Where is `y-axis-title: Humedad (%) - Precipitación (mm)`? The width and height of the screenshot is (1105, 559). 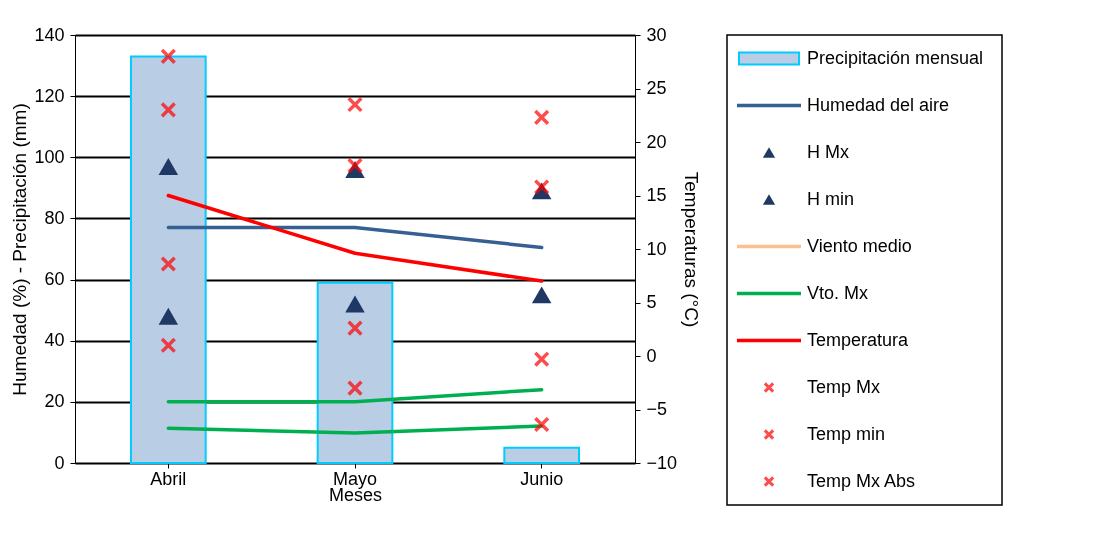 y-axis-title: Humedad (%) - Precipitación (mm) is located at coordinates (20, 249).